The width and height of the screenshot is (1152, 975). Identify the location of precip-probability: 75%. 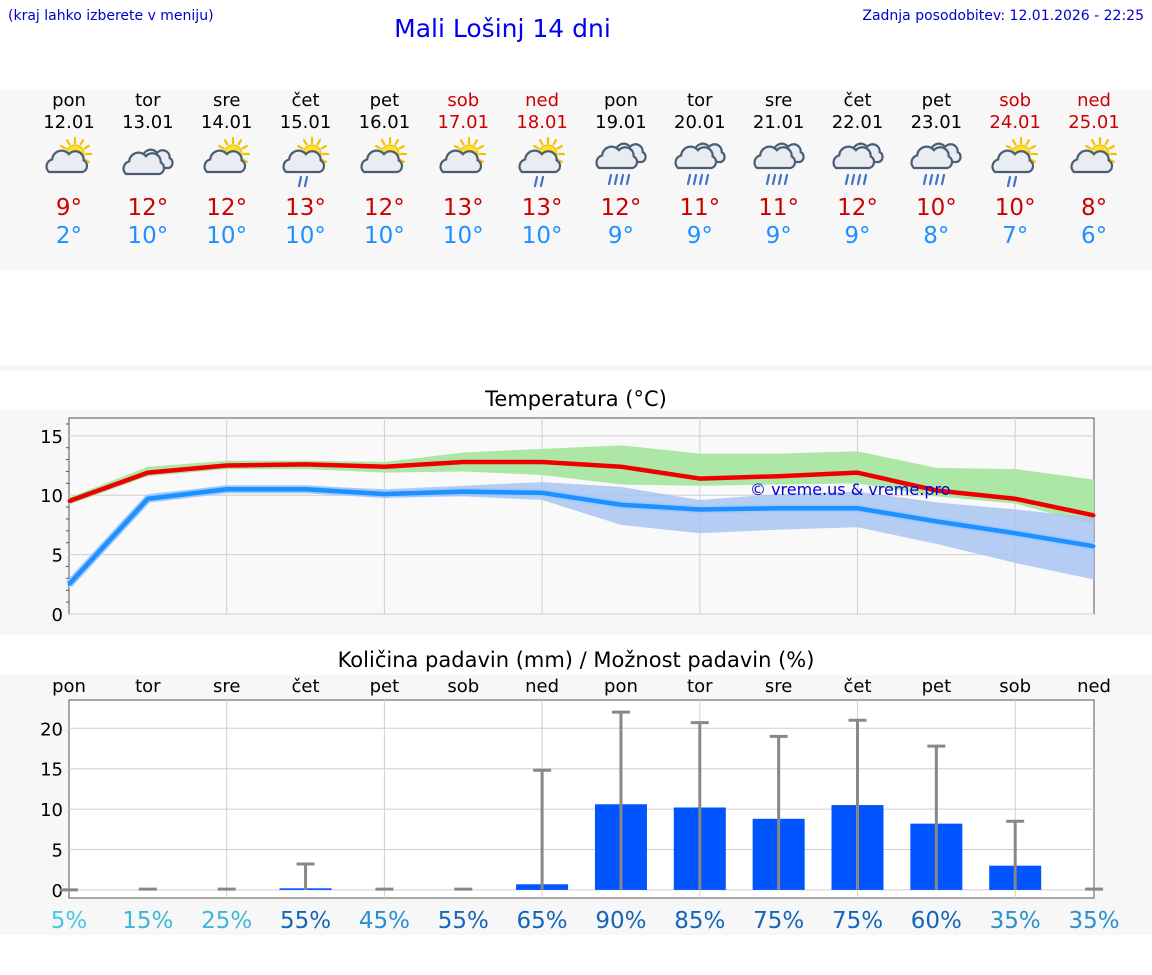
(778, 921).